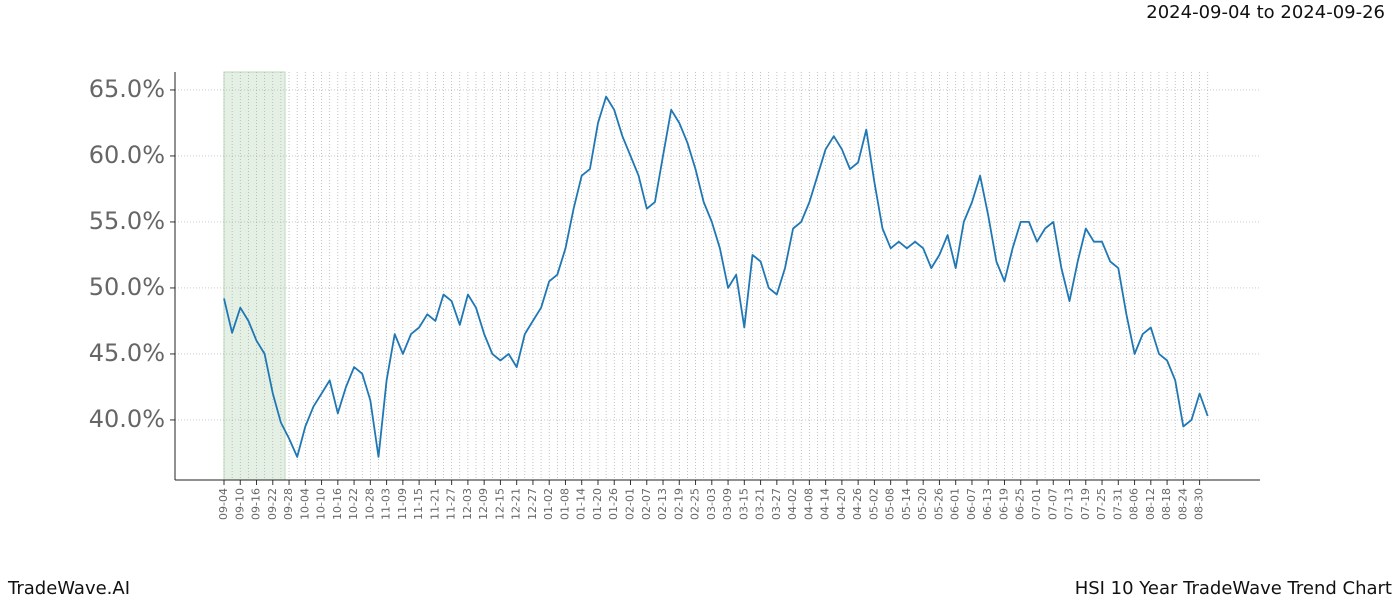 The height and width of the screenshot is (600, 1400). I want to click on x-tick-label: 12-21, so click(516, 504).